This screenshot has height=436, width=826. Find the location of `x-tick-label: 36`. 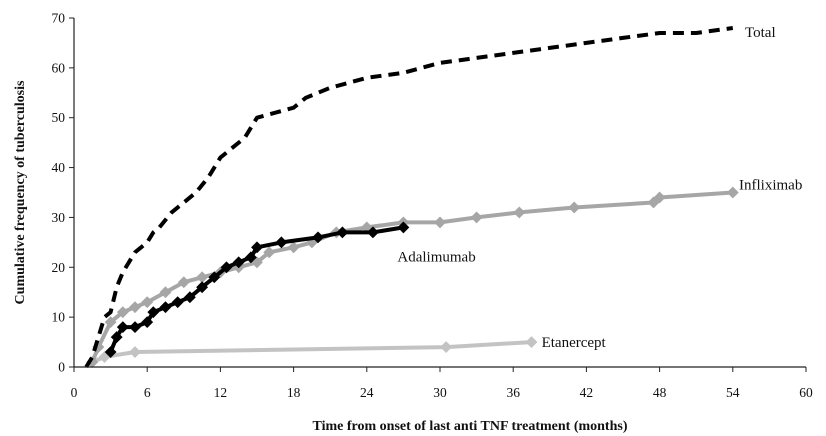

x-tick-label: 36 is located at coordinates (513, 392).